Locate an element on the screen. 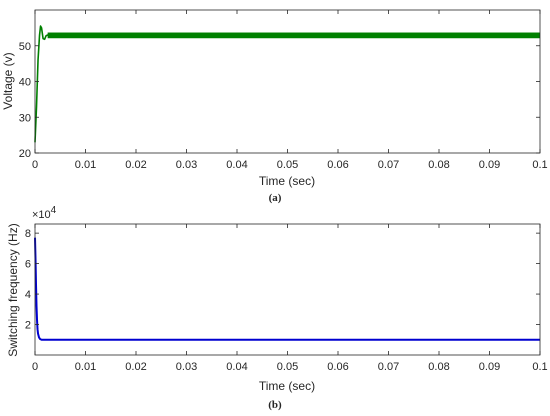 The height and width of the screenshot is (416, 550). voltage-x-tick-label: 0.01 is located at coordinates (85, 165).